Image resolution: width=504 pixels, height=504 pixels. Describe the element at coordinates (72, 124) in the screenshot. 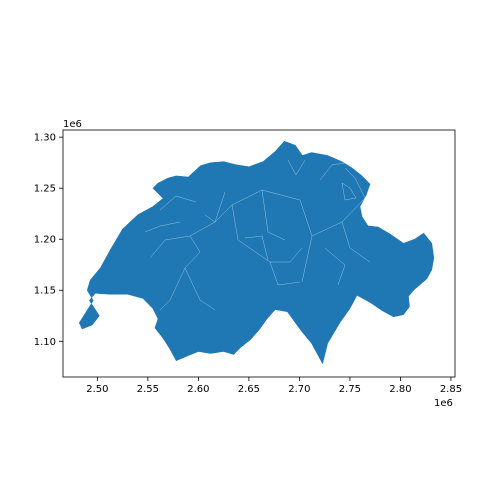

I see `y-offset-label: 1e6` at that location.